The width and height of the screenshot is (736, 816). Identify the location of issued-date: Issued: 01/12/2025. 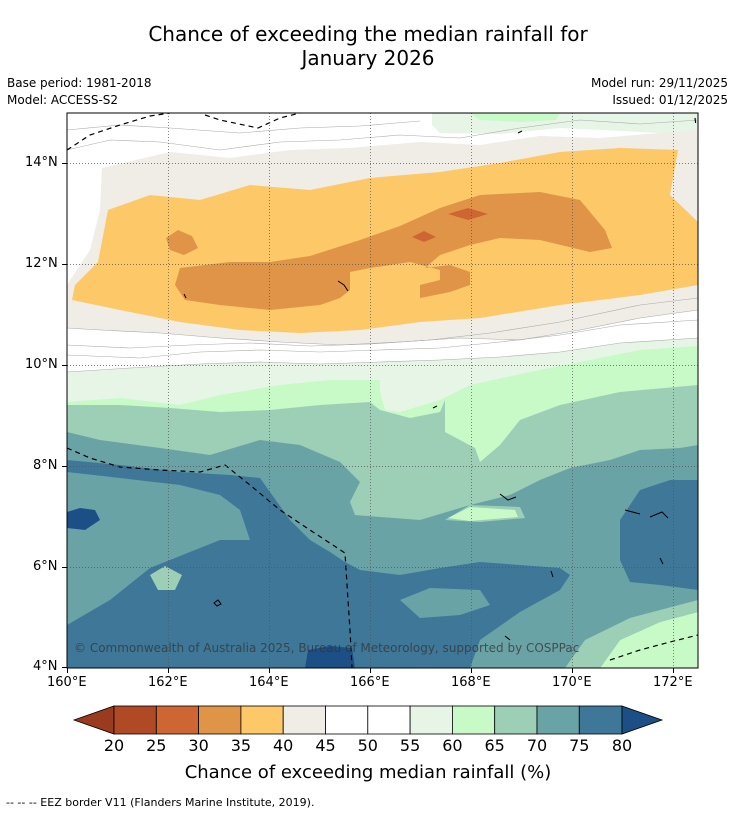
(670, 100).